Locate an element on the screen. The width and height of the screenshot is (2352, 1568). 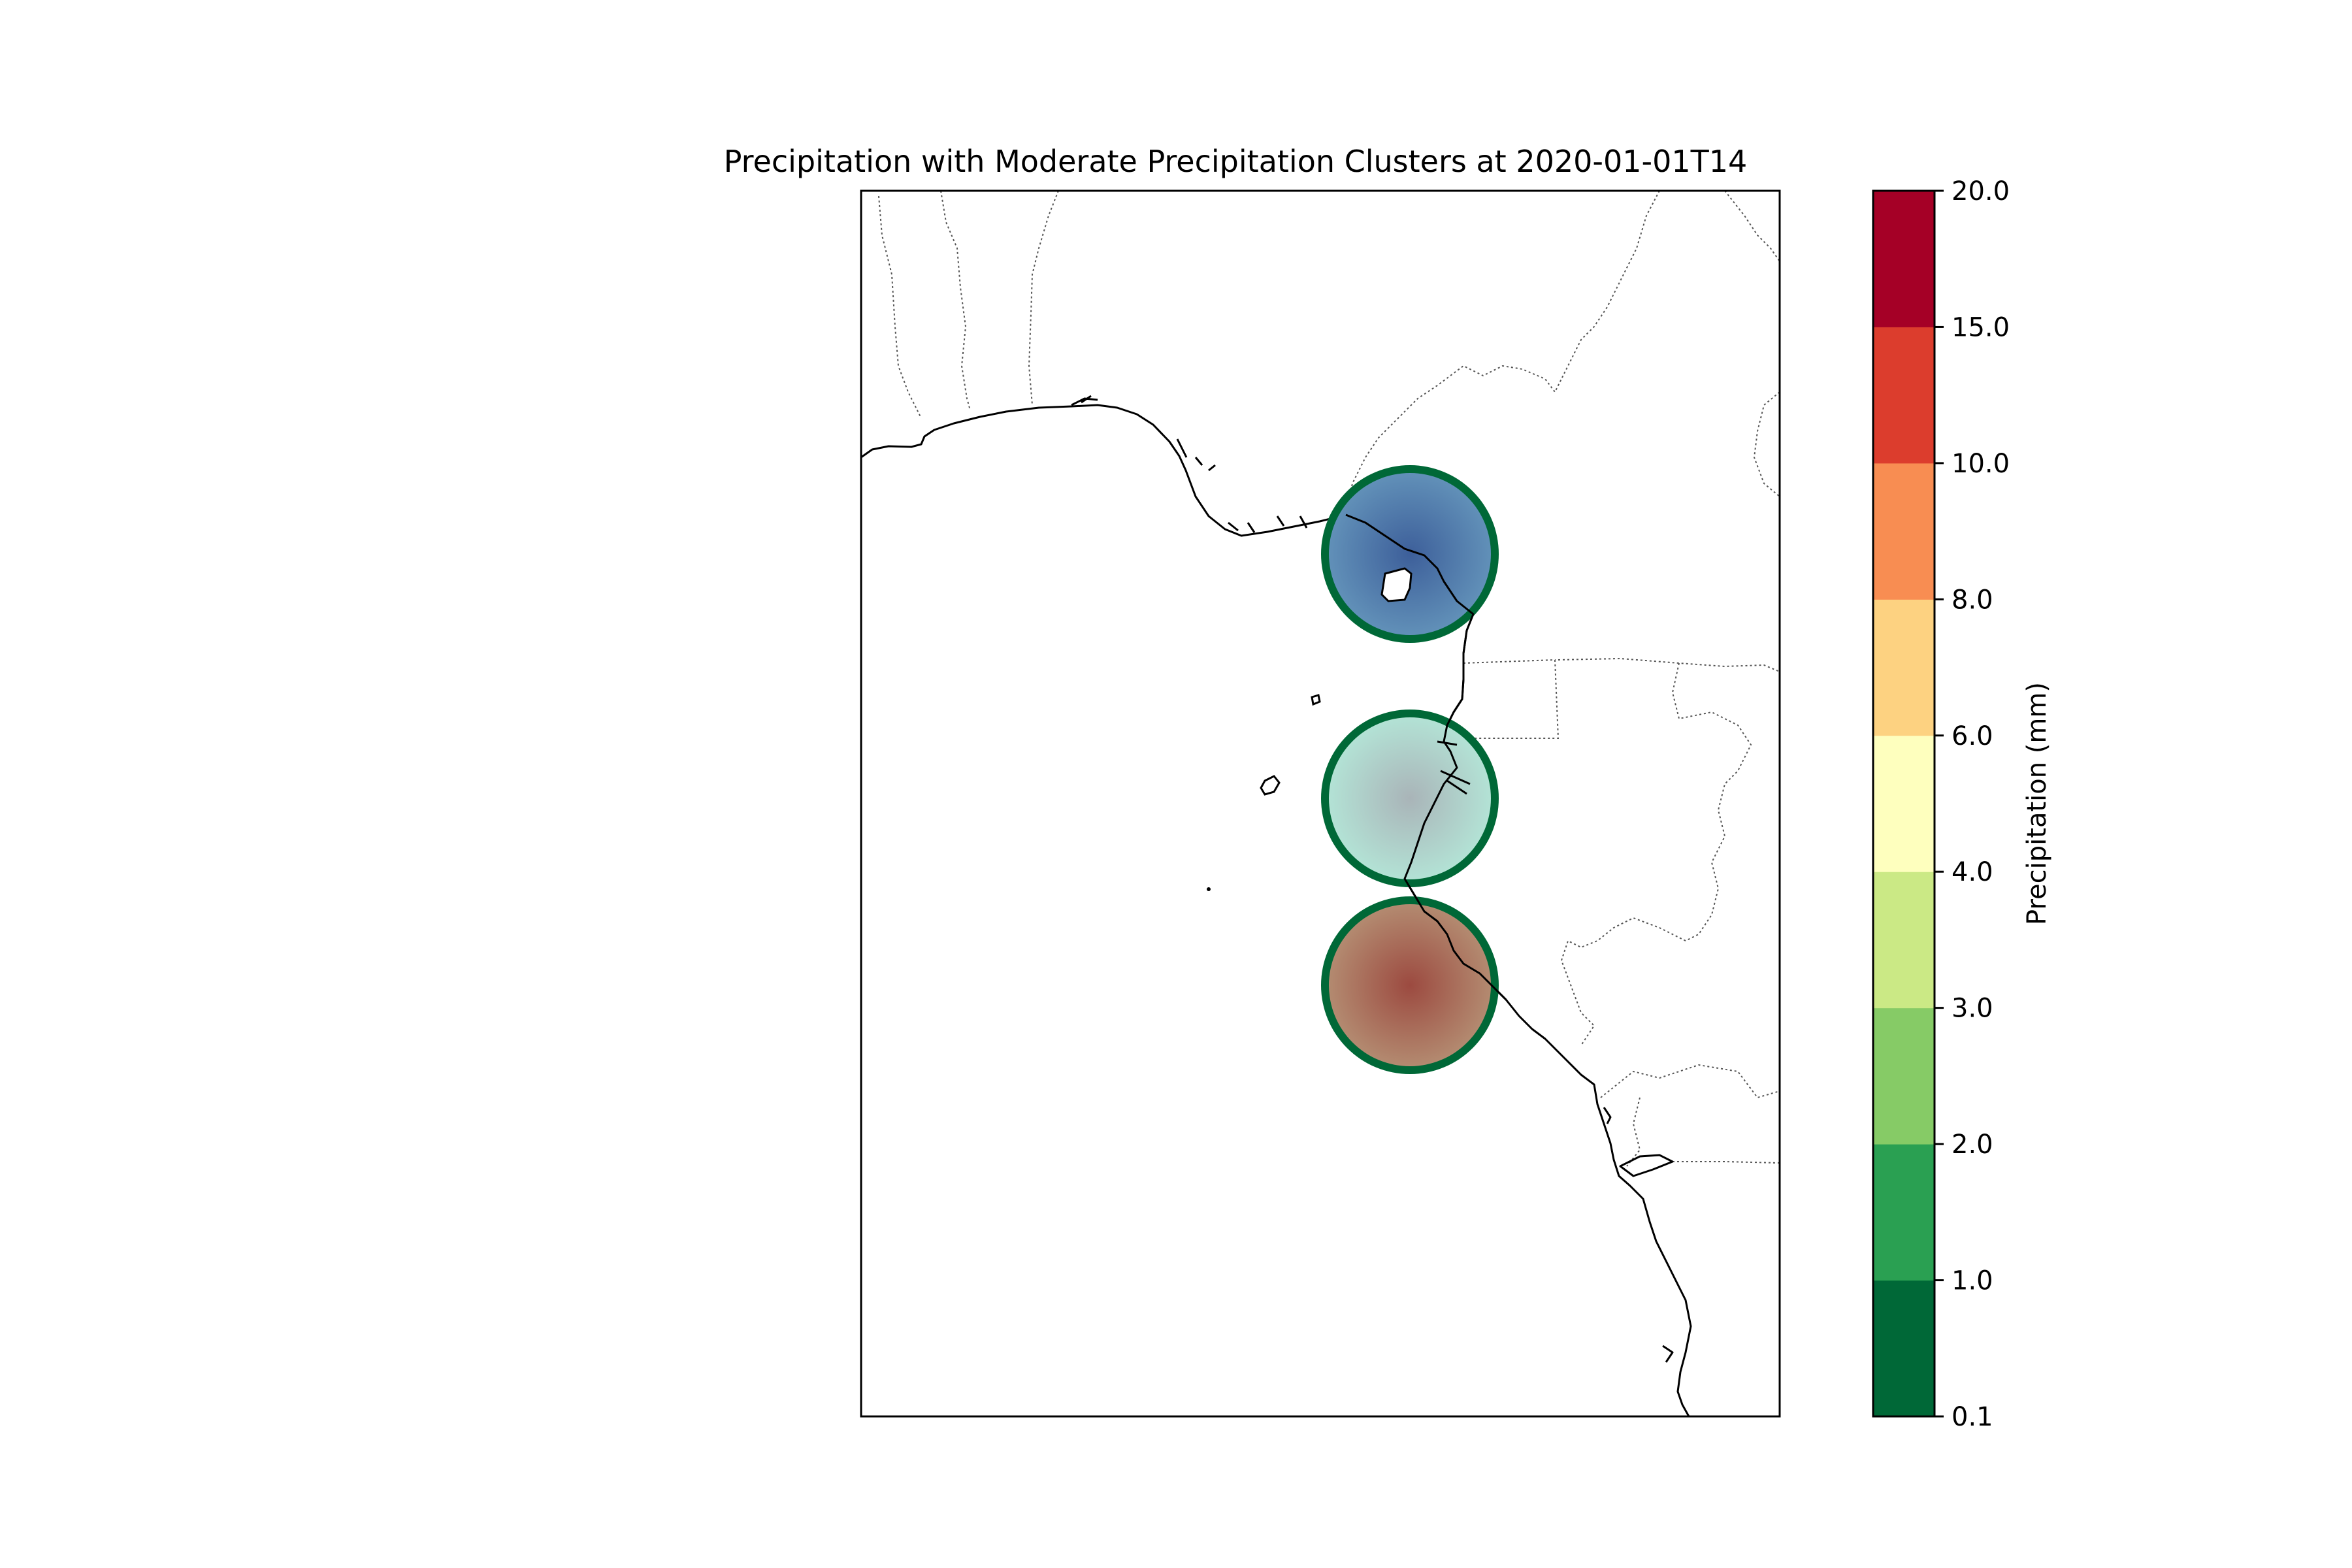
colorbar-tick-label: 1.0 is located at coordinates (1972, 1281).